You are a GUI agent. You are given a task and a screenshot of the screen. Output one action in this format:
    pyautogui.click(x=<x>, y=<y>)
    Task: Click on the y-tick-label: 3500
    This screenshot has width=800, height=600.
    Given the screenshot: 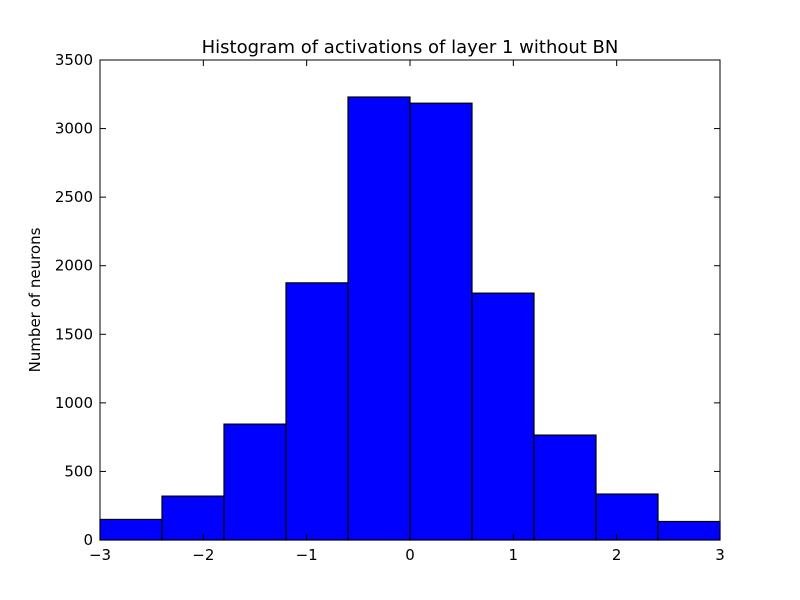 What is the action you would take?
    pyautogui.click(x=74, y=60)
    